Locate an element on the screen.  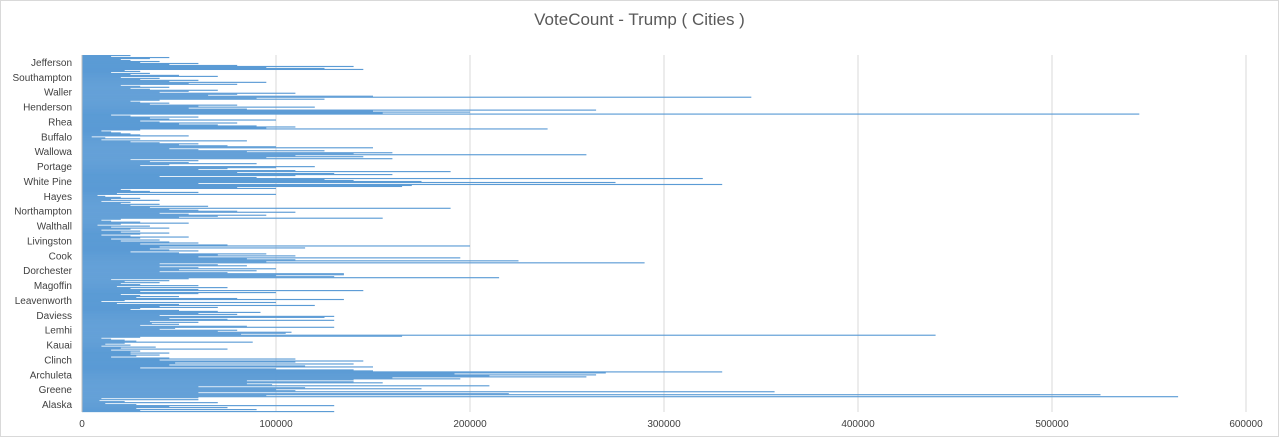
y-tick-label: Alaska is located at coordinates (57, 405).